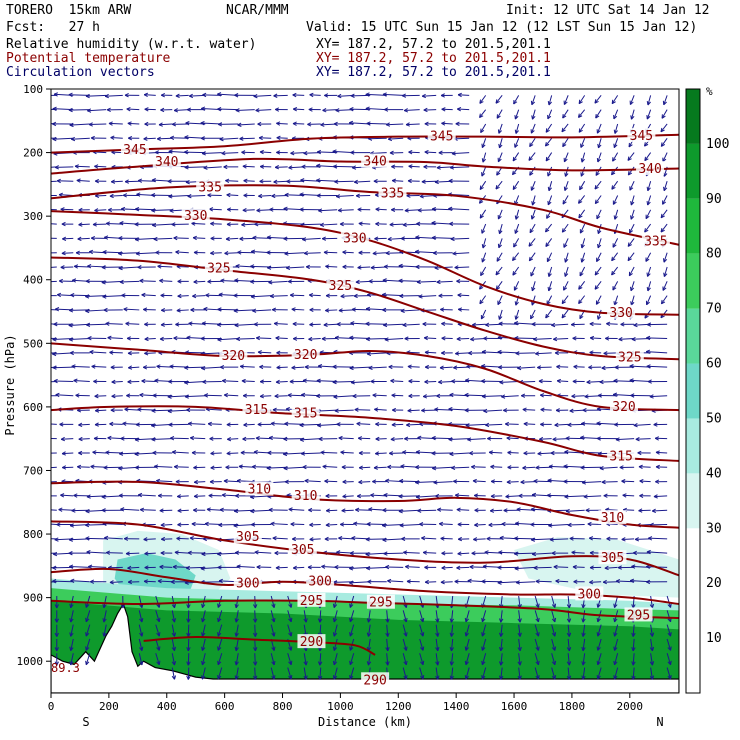 Image resolution: width=740 pixels, height=740 pixels. Describe the element at coordinates (641, 136) in the screenshot. I see `theta-label: 345` at that location.